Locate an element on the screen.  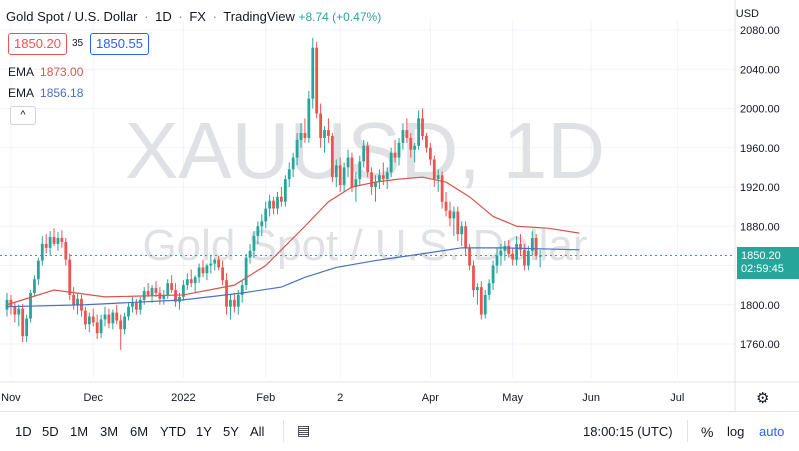
settings-gear-icon: ⚙ is located at coordinates (763, 398).